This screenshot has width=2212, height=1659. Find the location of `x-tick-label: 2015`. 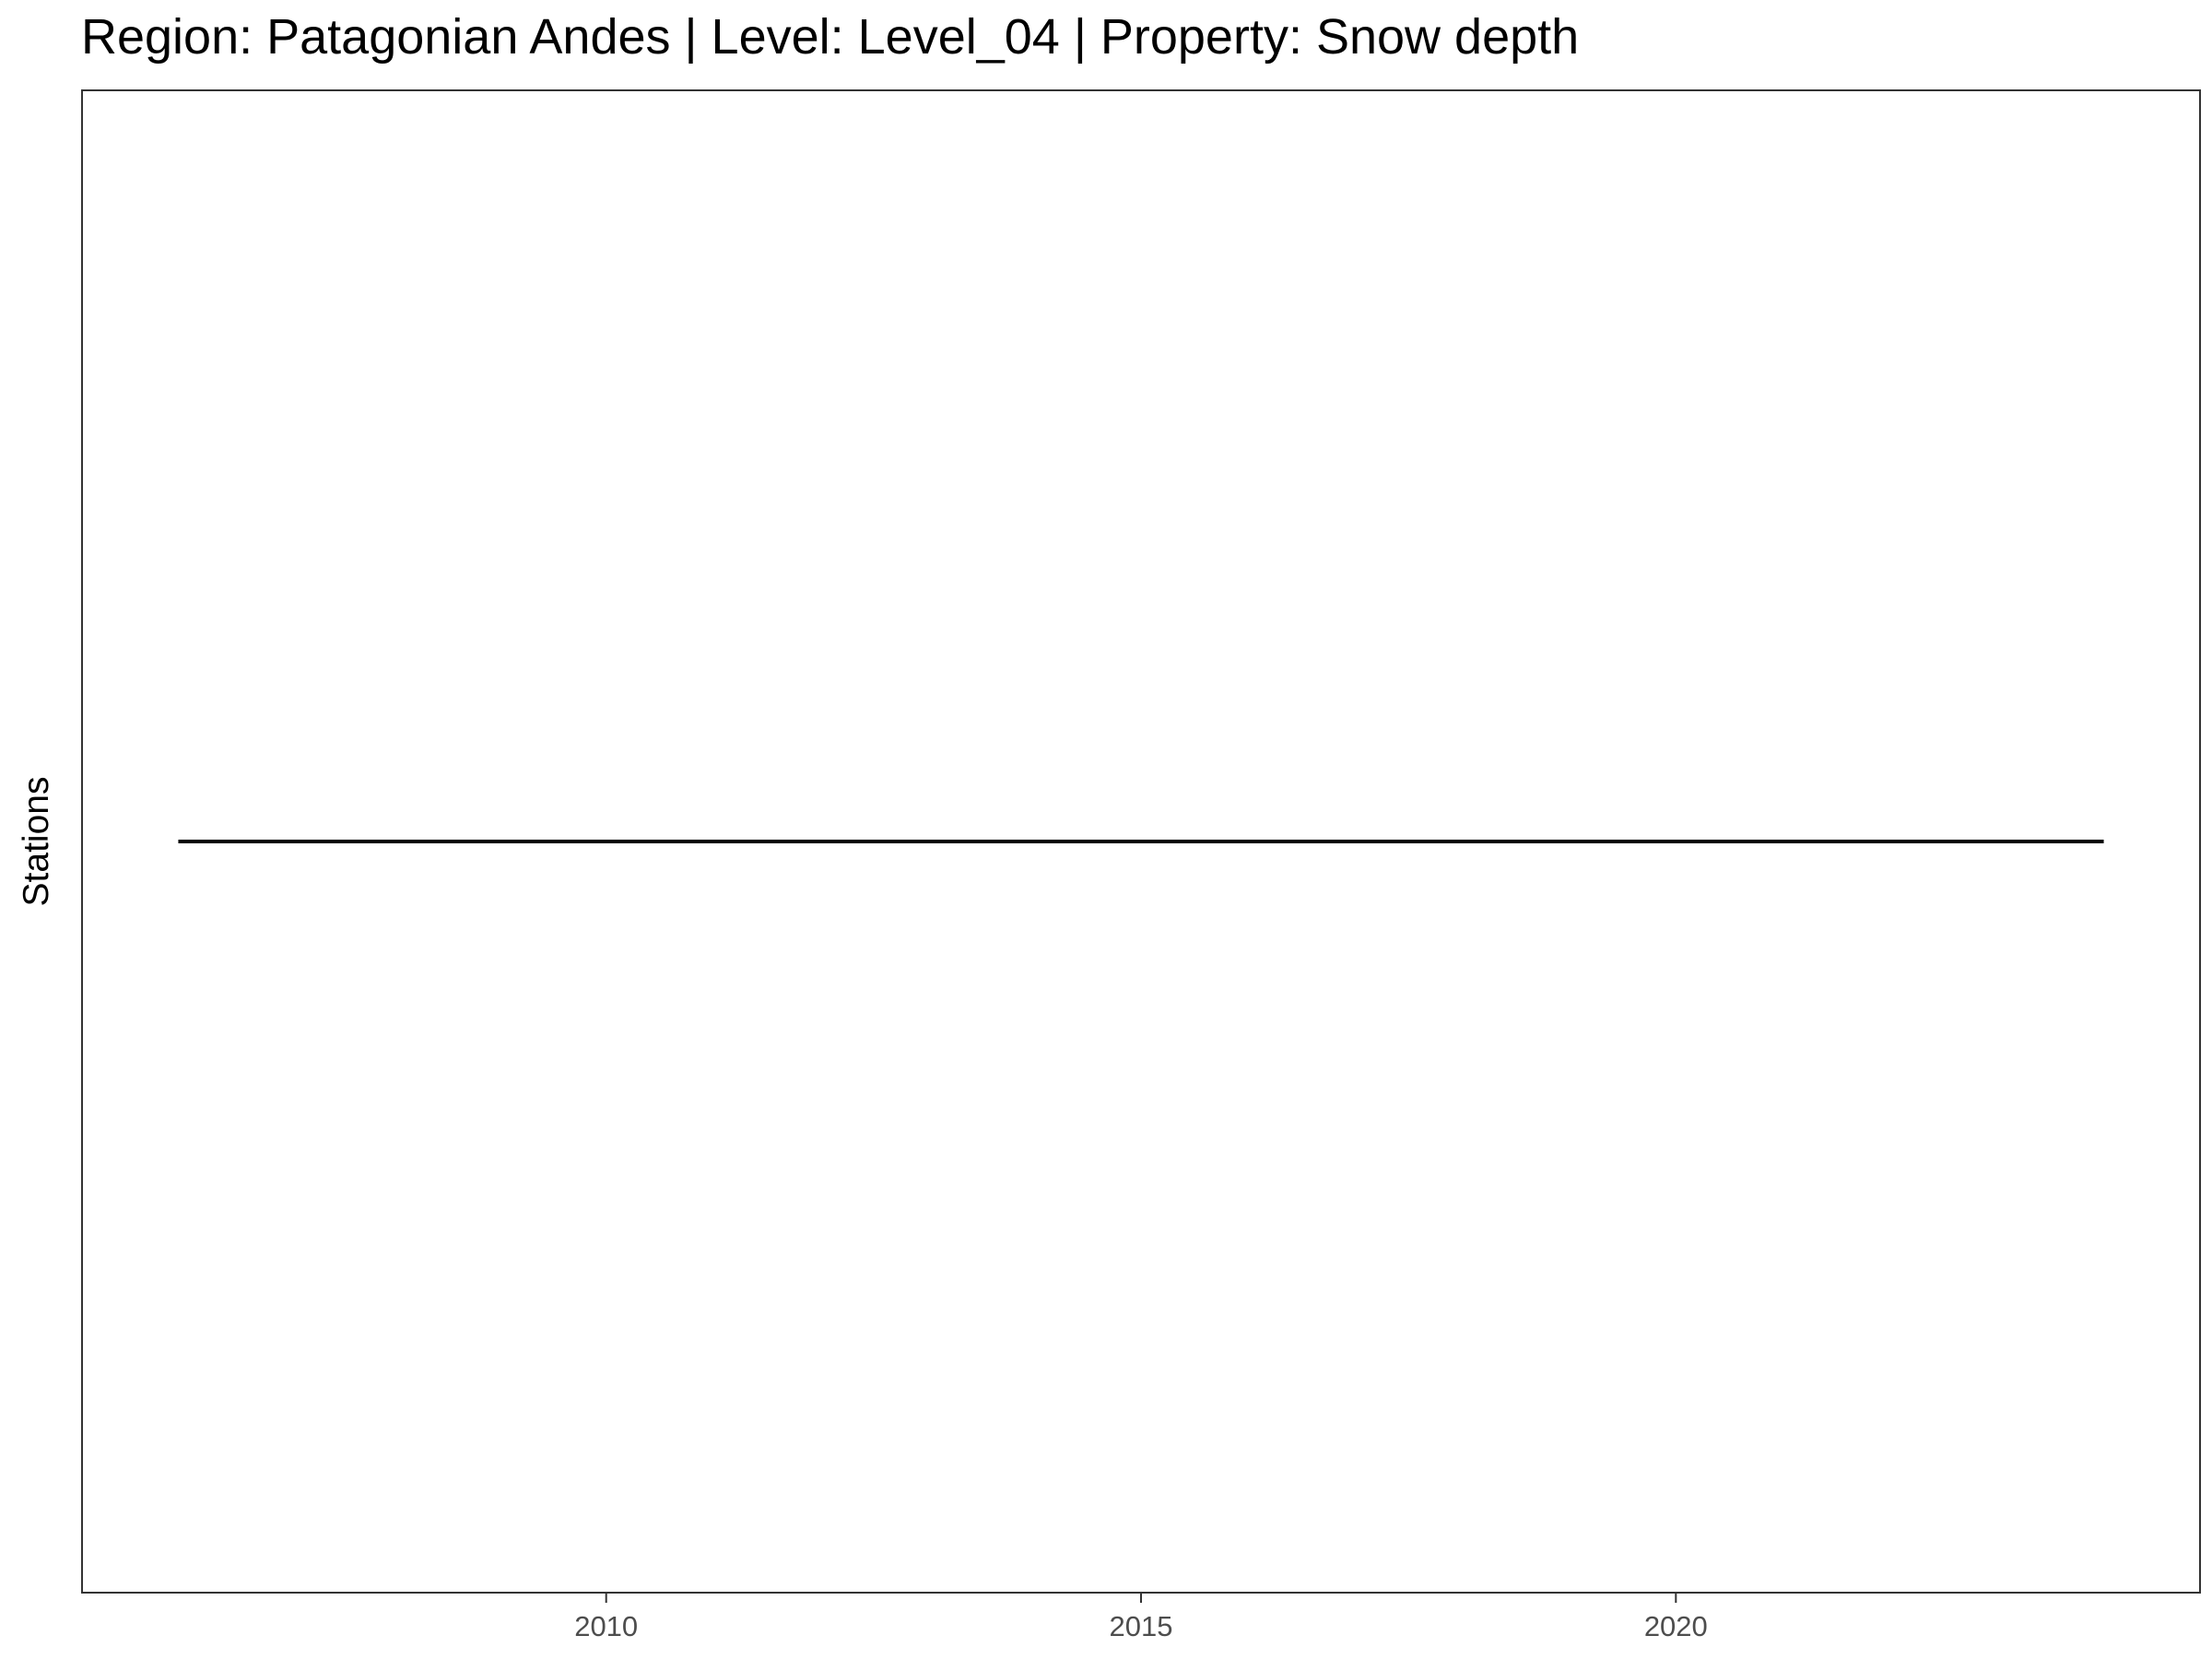

x-tick-label: 2015 is located at coordinates (1141, 1626).